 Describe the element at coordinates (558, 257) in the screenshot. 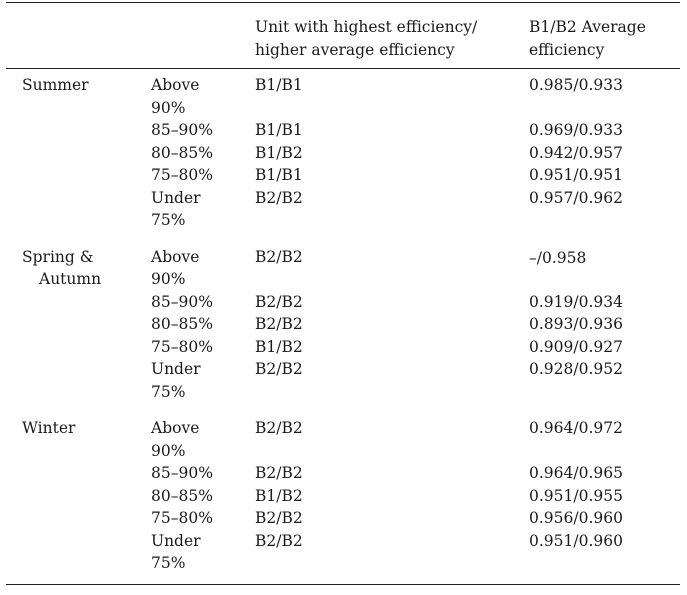

I see `efficiency-cell: –/0.958` at that location.